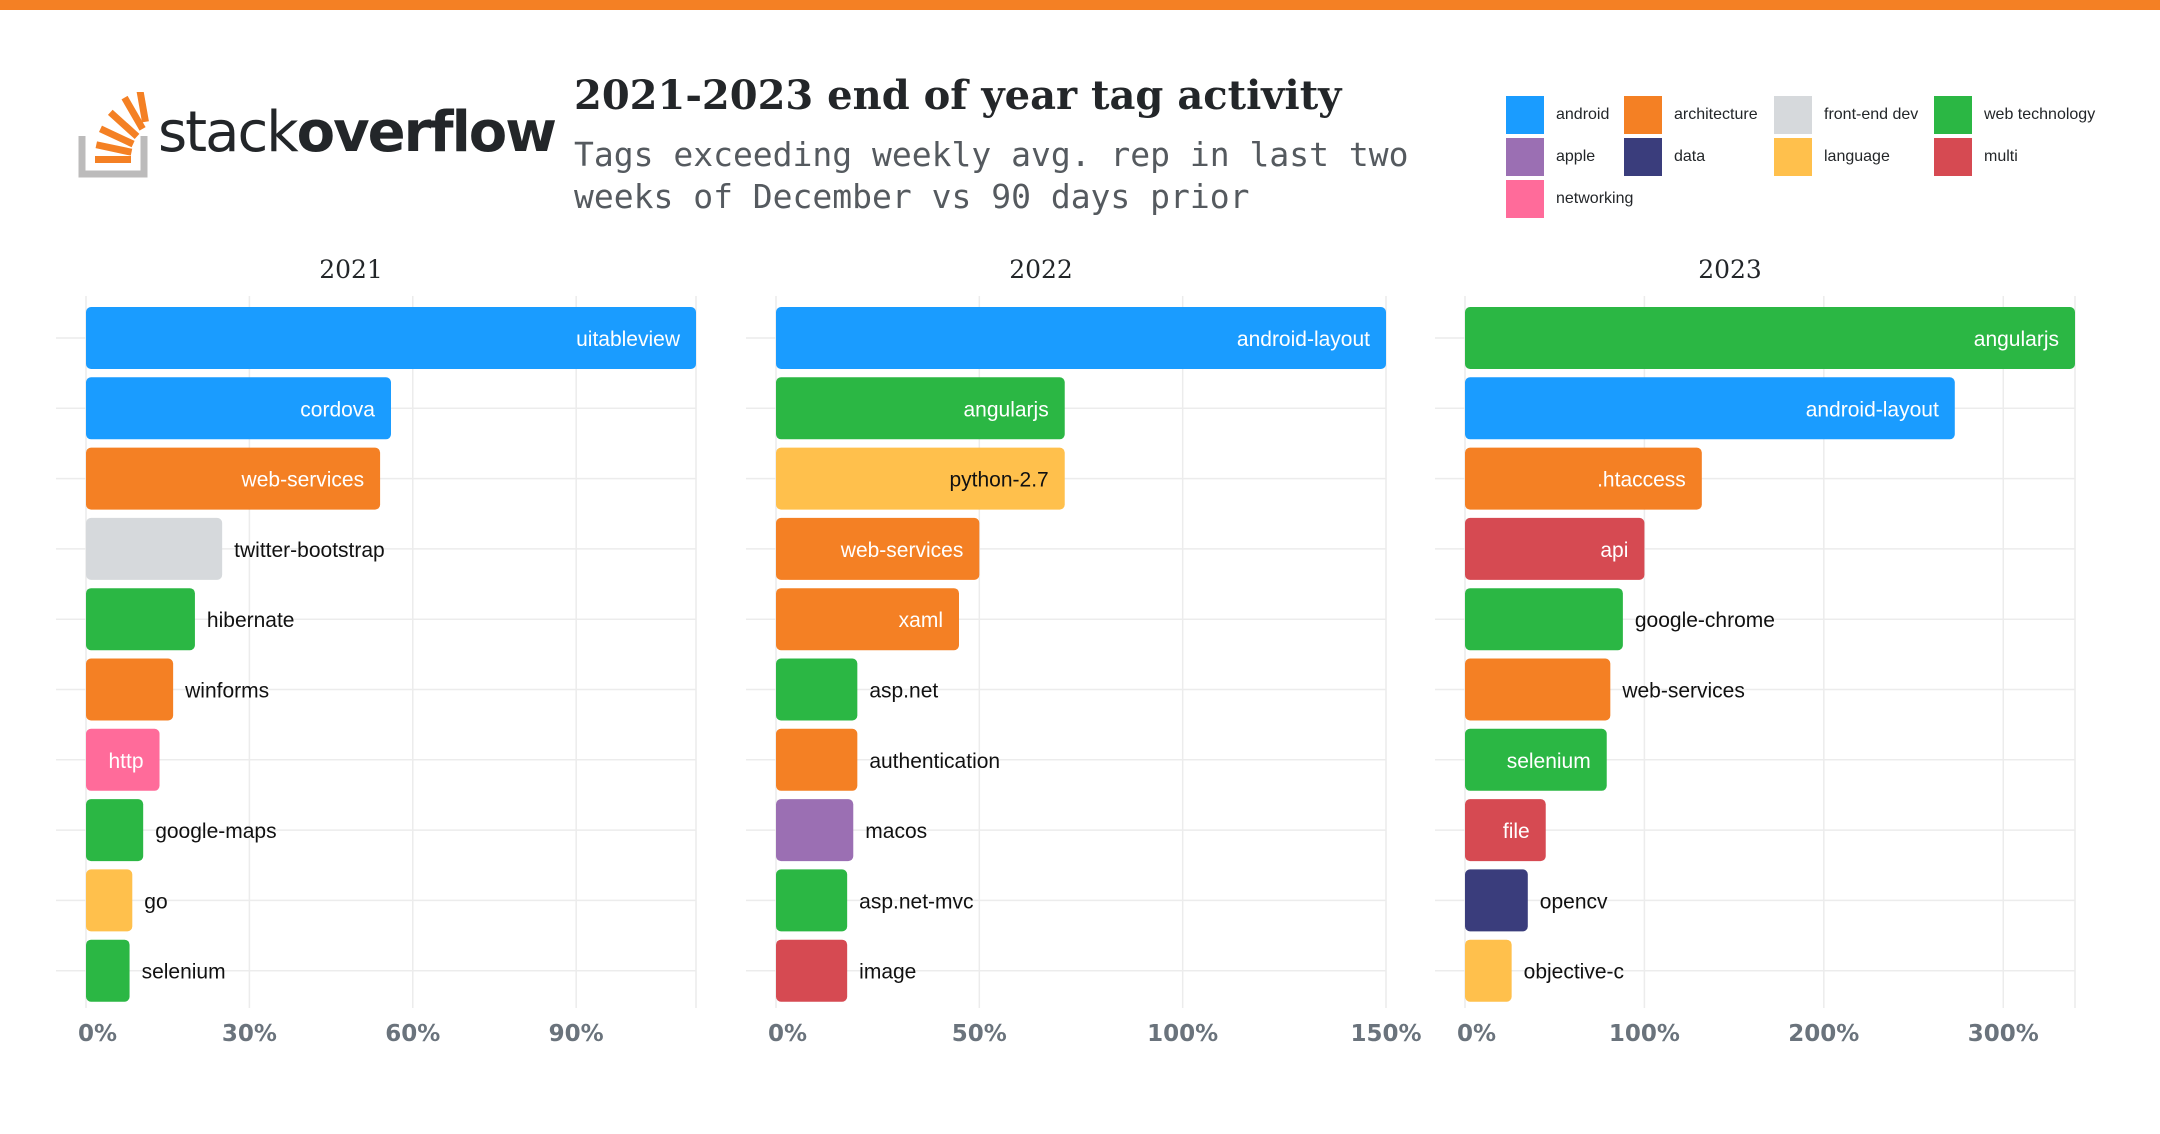 This screenshot has height=1134, width=2160. I want to click on legend-label: web technology, so click(2040, 114).